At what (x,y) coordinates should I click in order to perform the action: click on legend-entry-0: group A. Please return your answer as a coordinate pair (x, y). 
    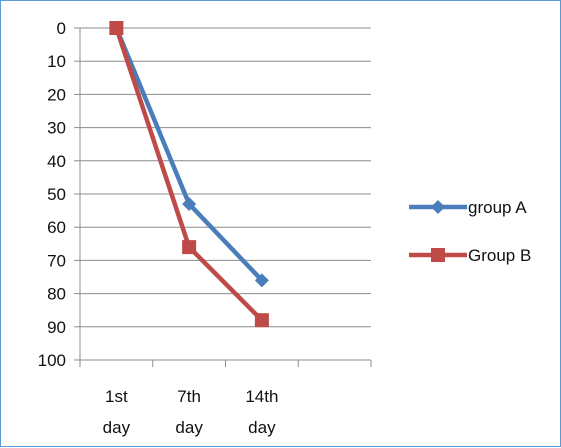
    Looking at the image, I should click on (468, 207).